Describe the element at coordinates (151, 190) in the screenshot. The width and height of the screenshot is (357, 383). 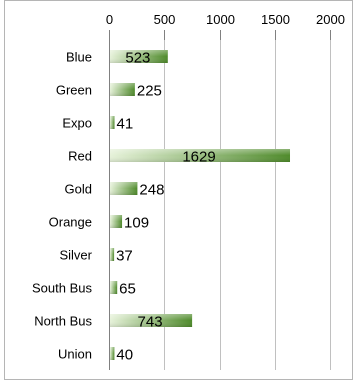
I see `data-label-gold: 248` at that location.